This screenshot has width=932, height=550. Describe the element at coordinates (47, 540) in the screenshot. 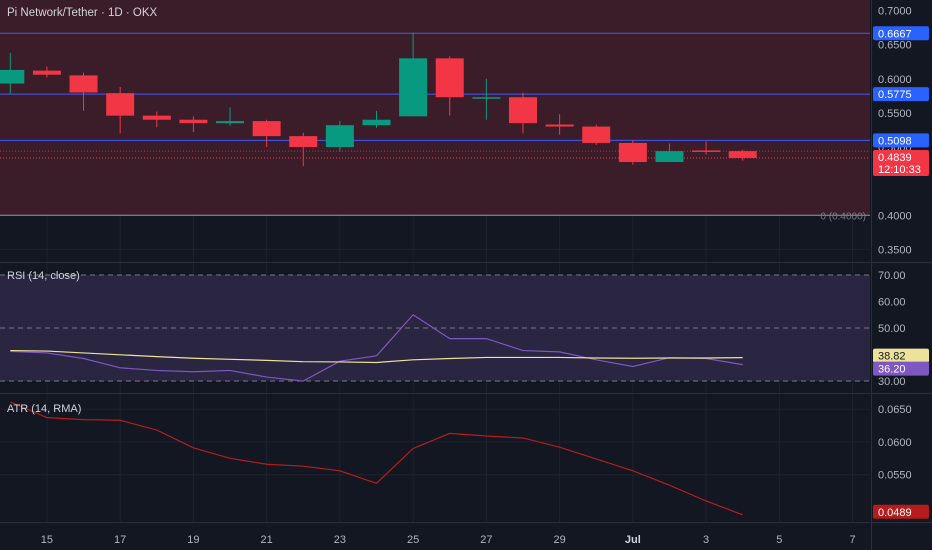

I see `time-axis-label: 15` at that location.